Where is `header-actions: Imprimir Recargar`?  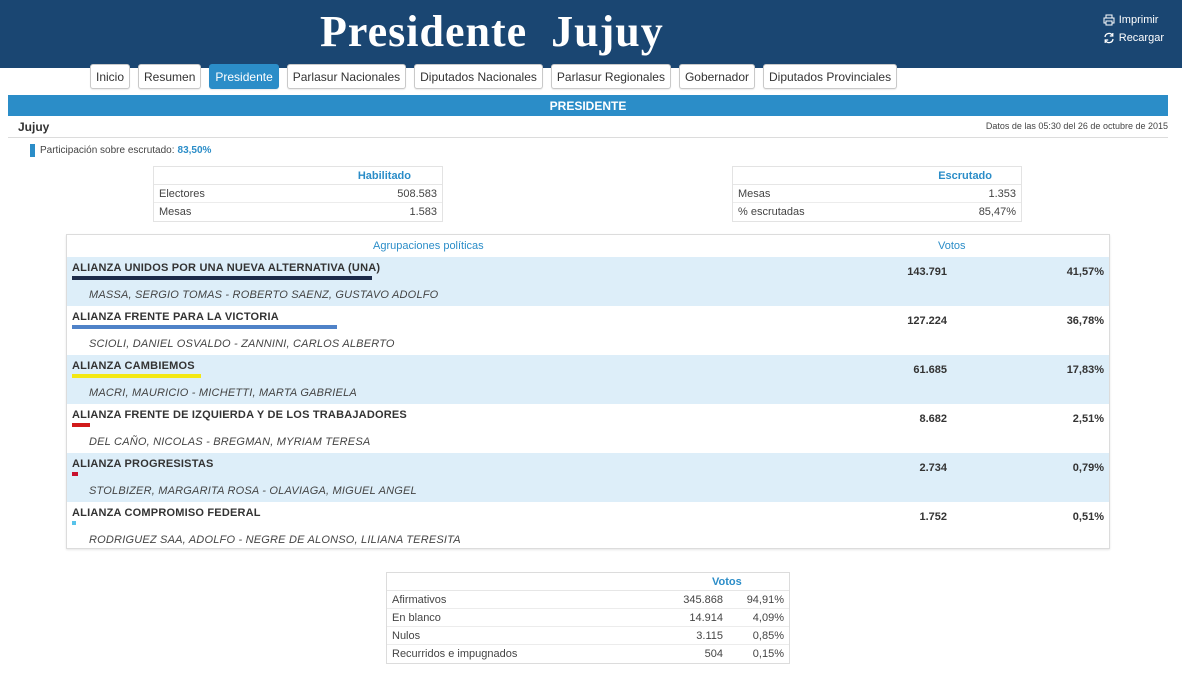
header-actions: Imprimir Recargar is located at coordinates (1133, 29).